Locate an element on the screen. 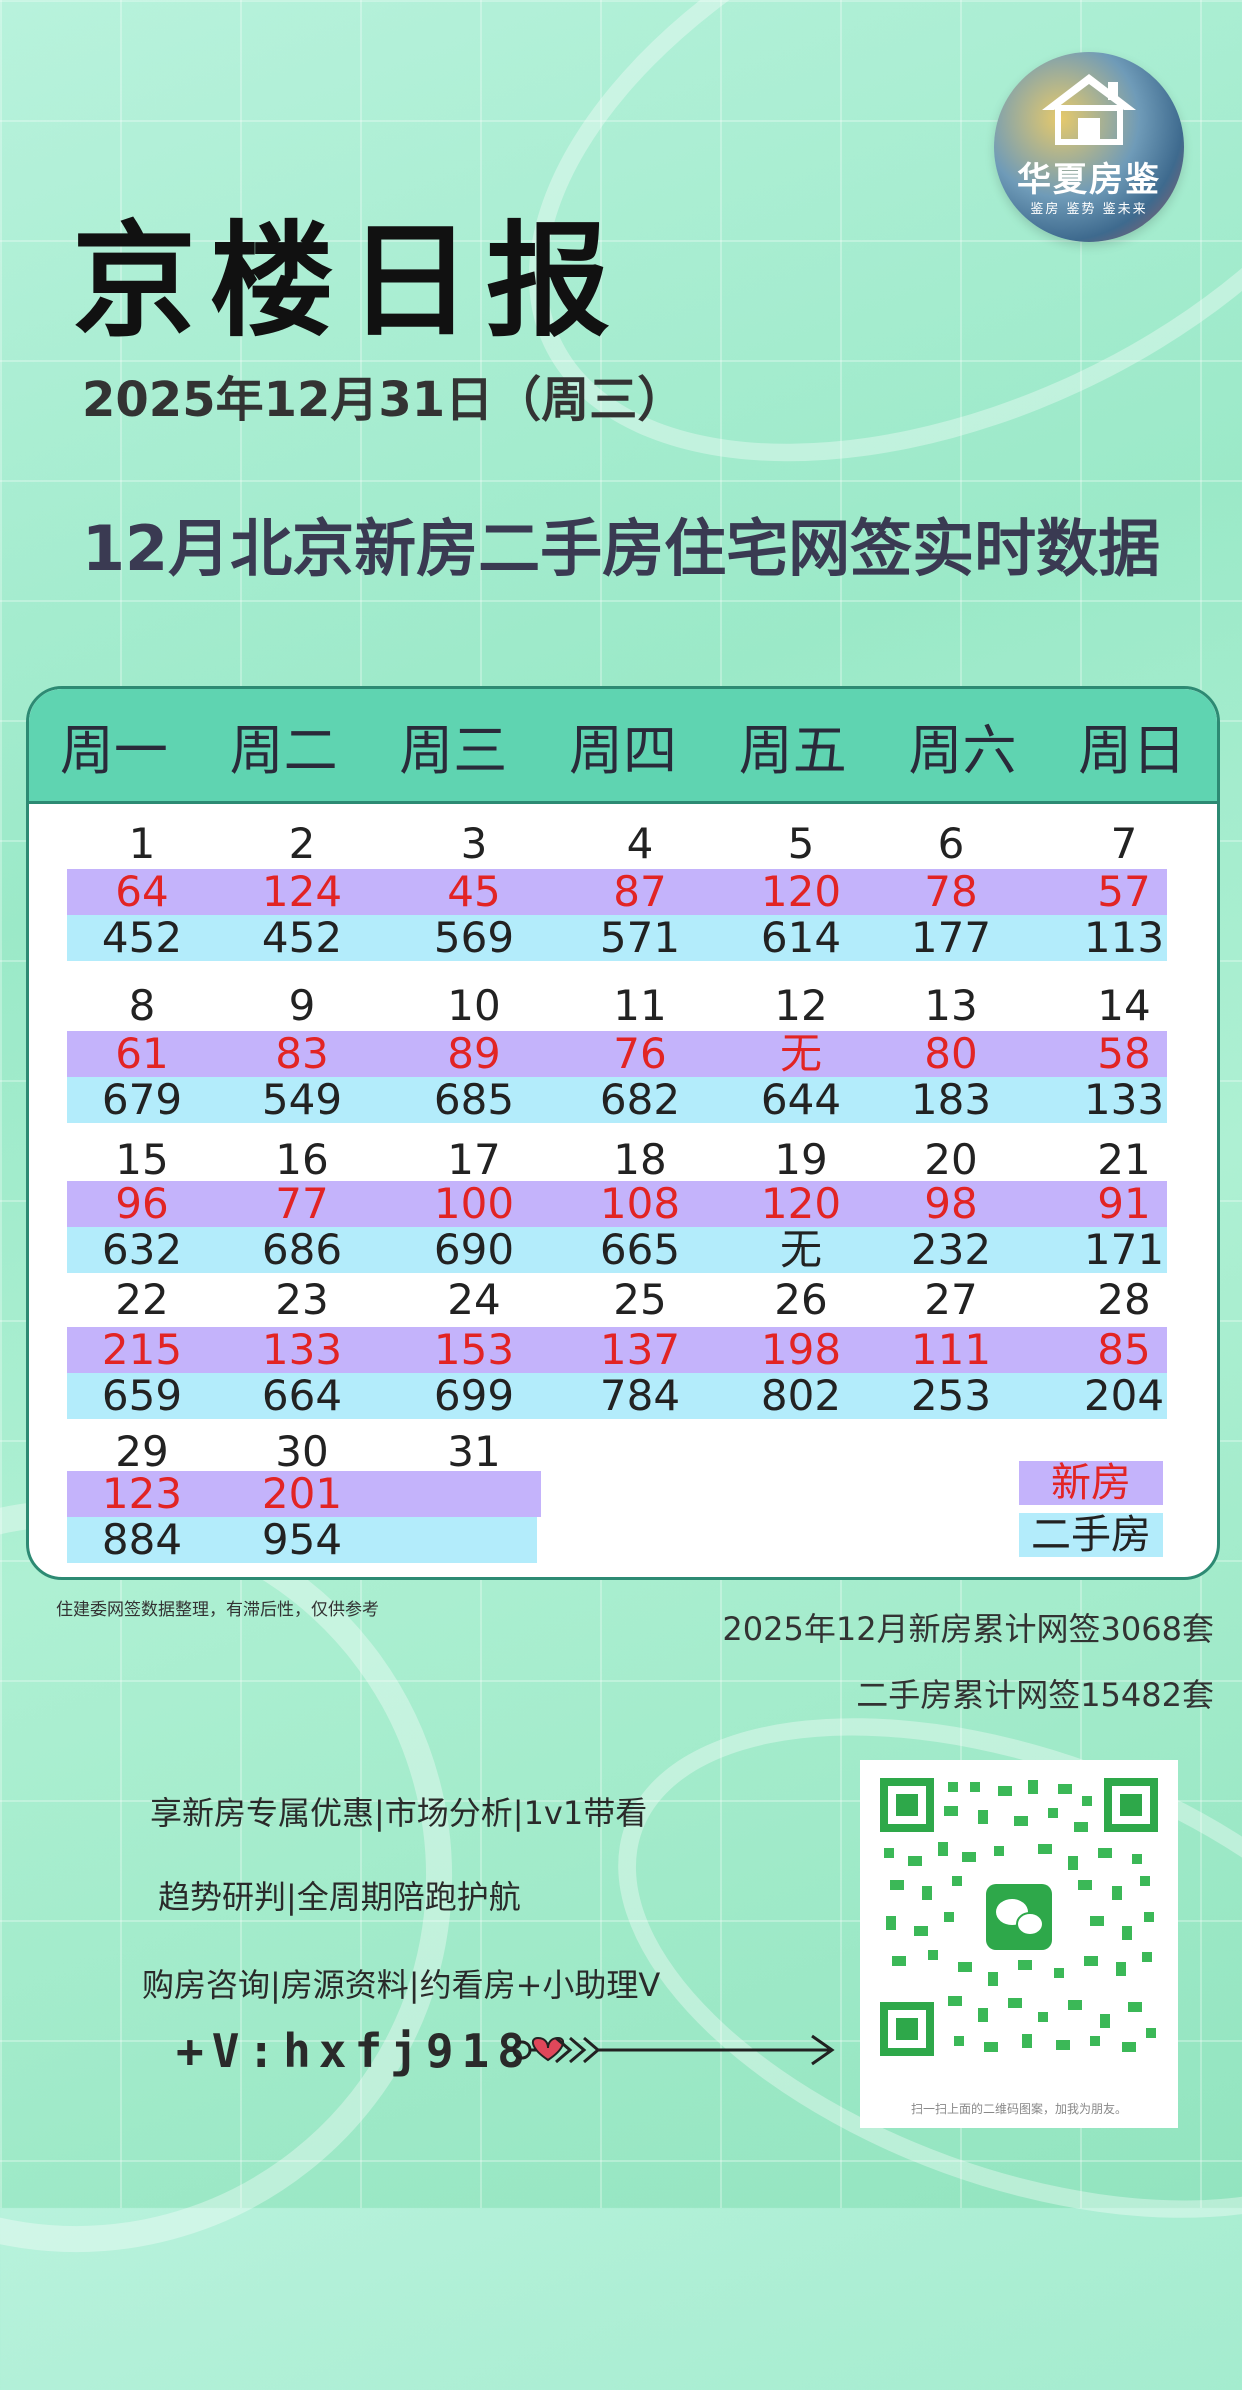 This screenshot has height=2390, width=1242. day-number: 24 is located at coordinates (474, 1299).